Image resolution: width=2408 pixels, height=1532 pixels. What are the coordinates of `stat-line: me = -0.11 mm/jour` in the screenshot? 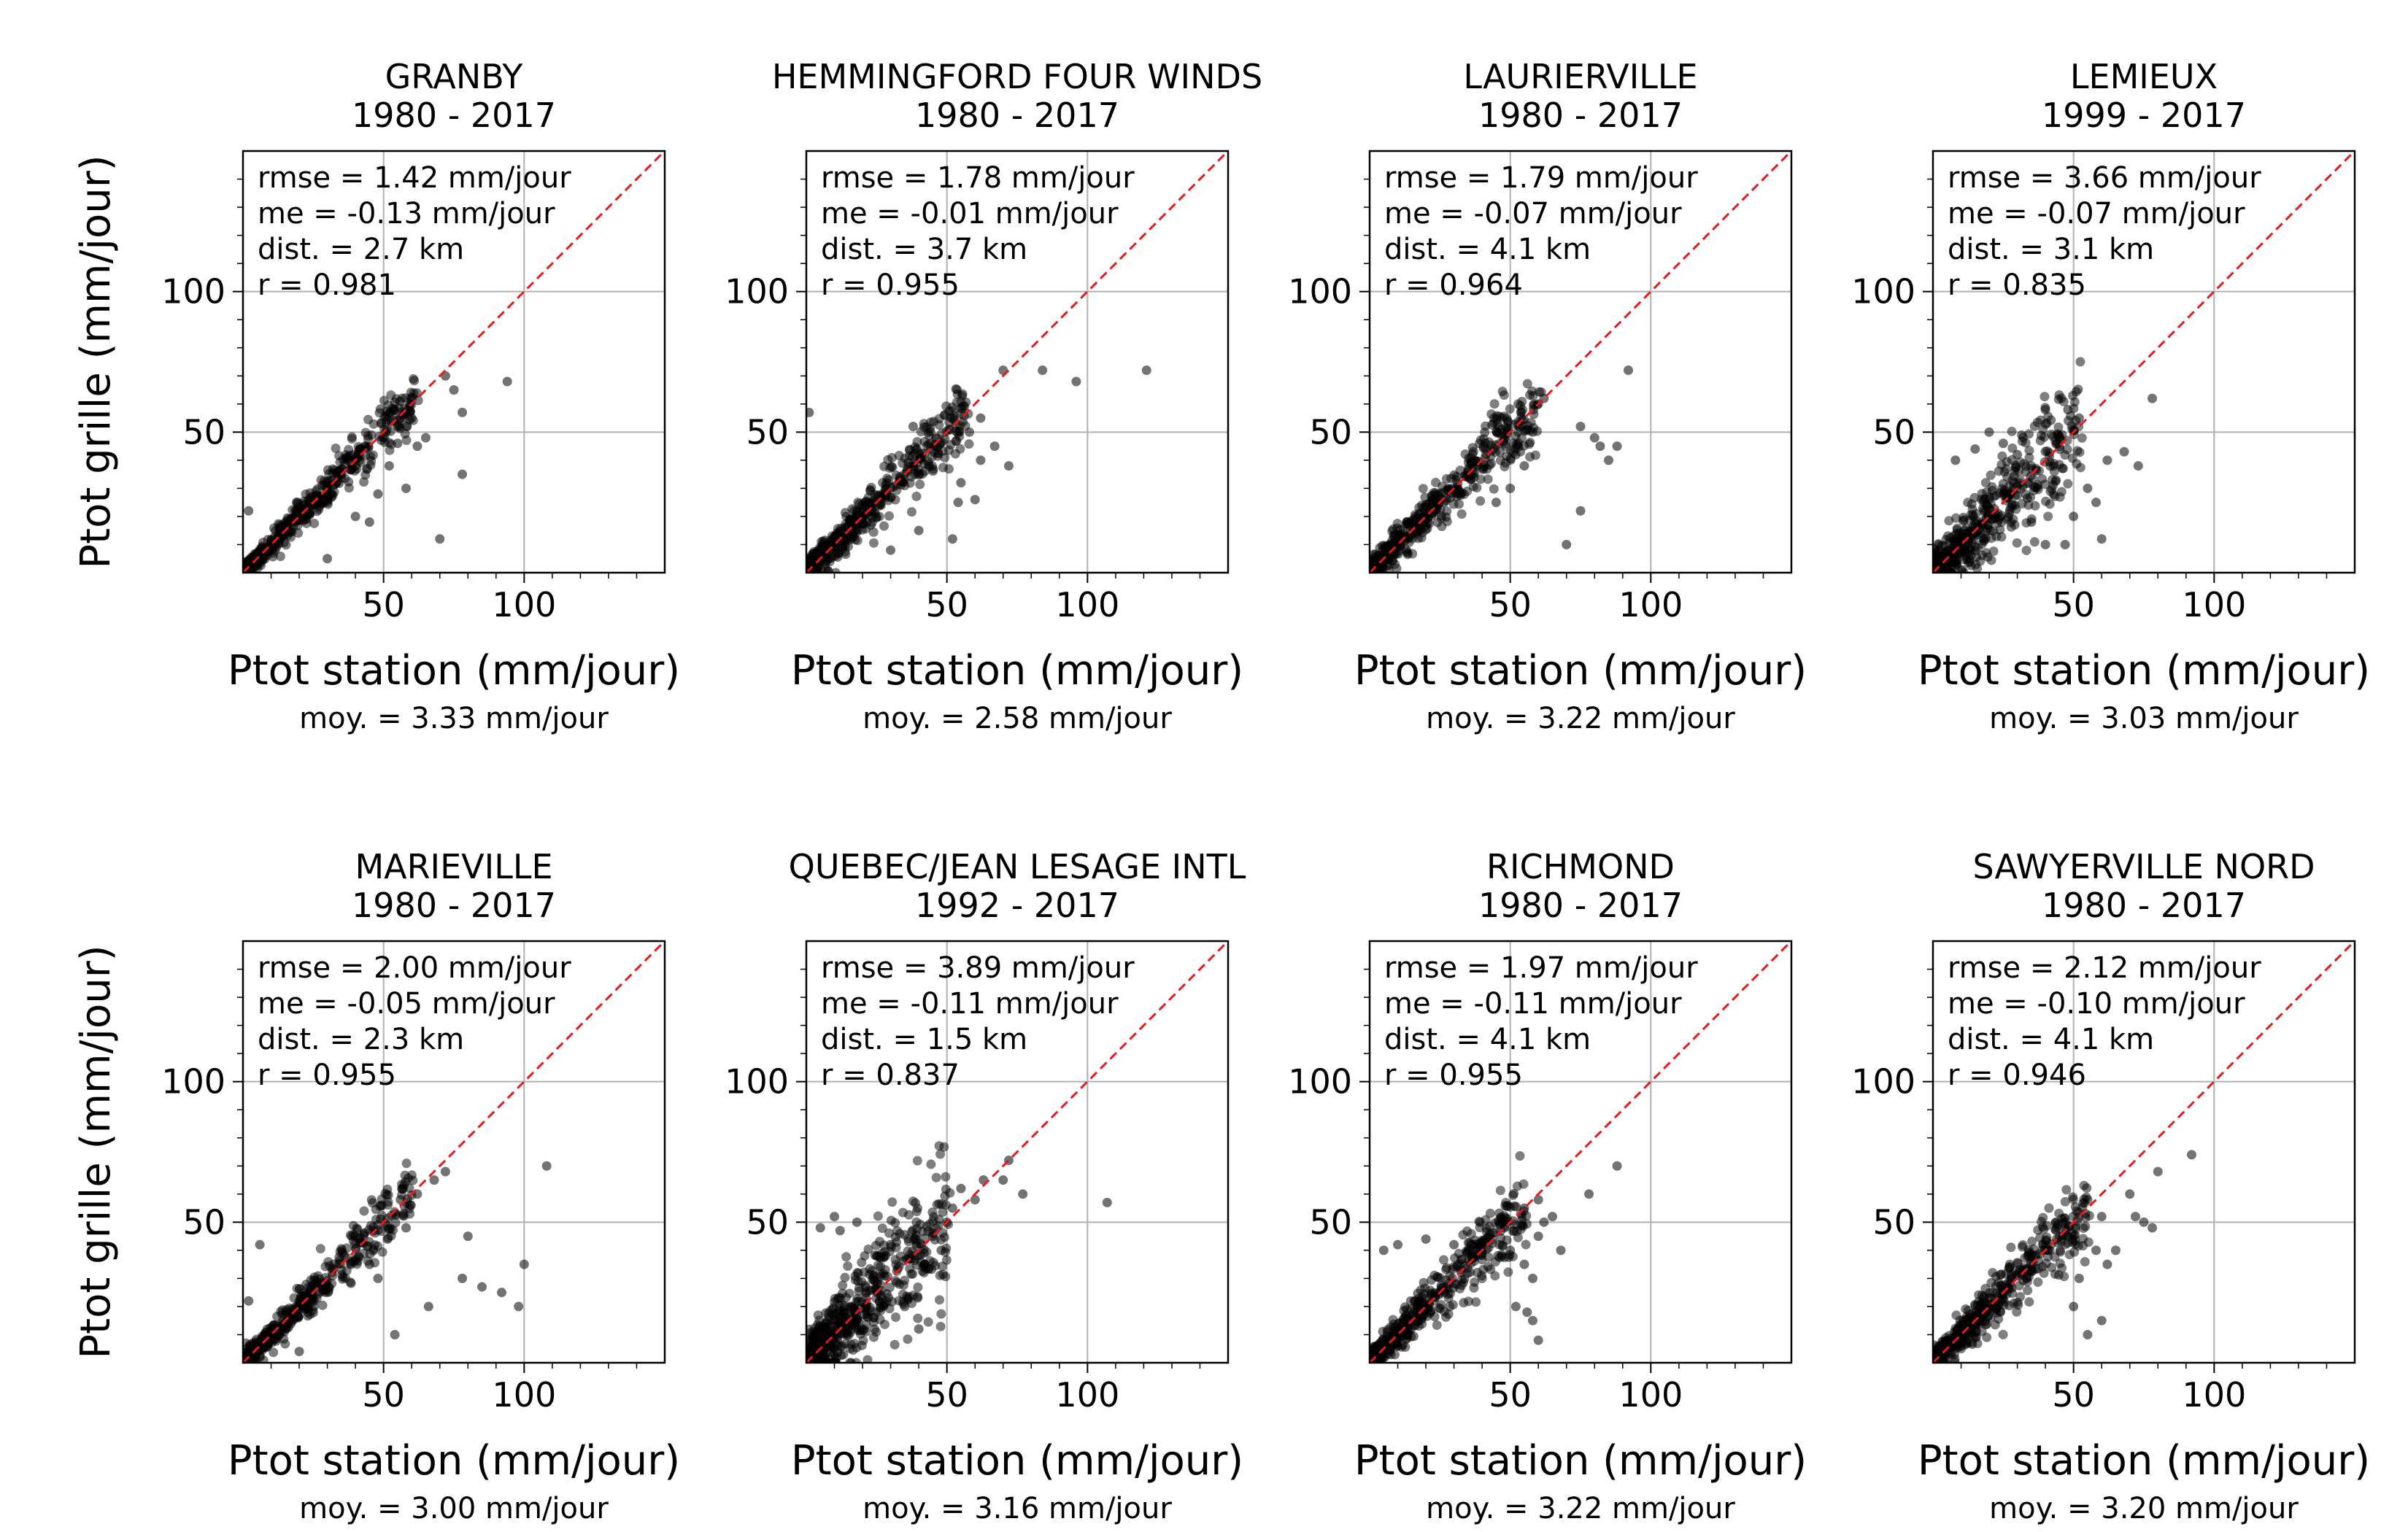 It's located at (1533, 1004).